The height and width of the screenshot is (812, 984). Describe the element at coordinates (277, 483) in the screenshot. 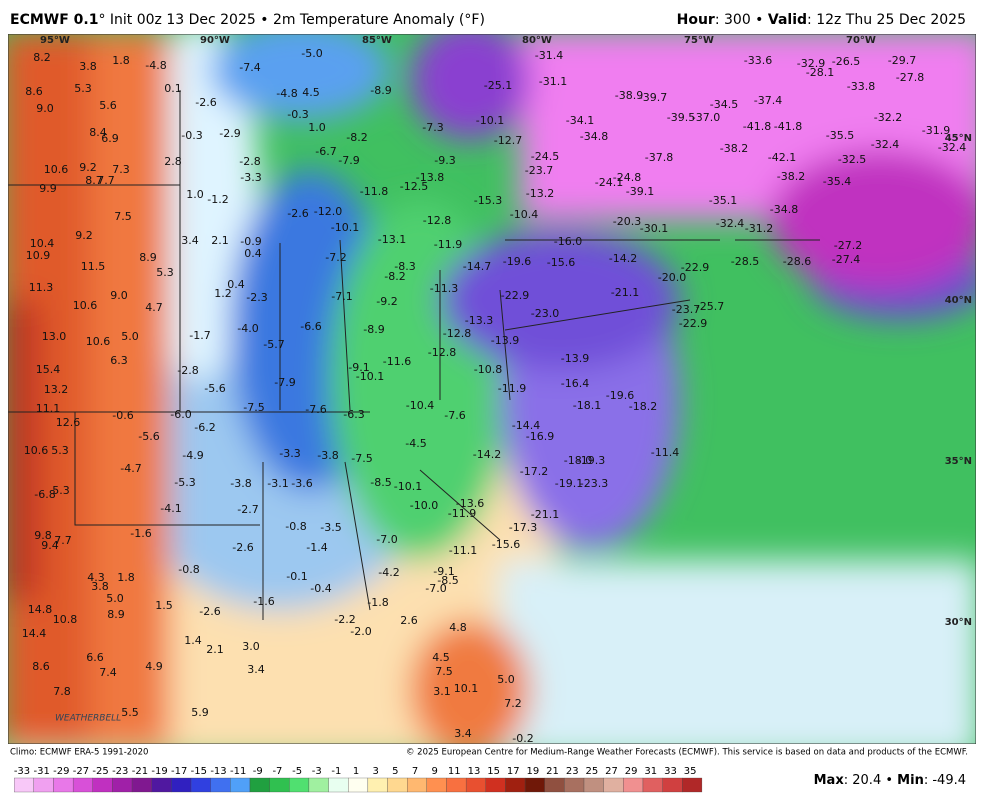

I see `anomaly-label: -3.1` at that location.